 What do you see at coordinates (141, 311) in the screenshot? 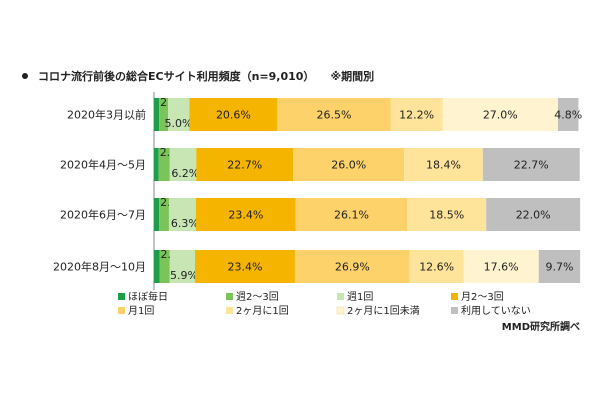
I see `legend-label: 月1回` at bounding box center [141, 311].